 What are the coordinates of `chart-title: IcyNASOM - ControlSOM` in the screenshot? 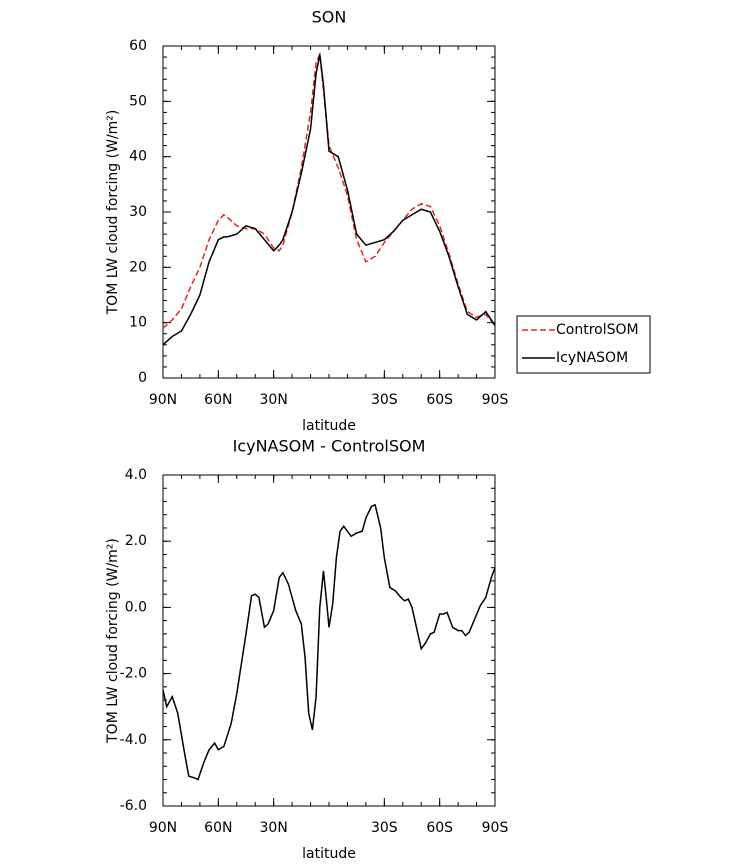 It's located at (329, 446).